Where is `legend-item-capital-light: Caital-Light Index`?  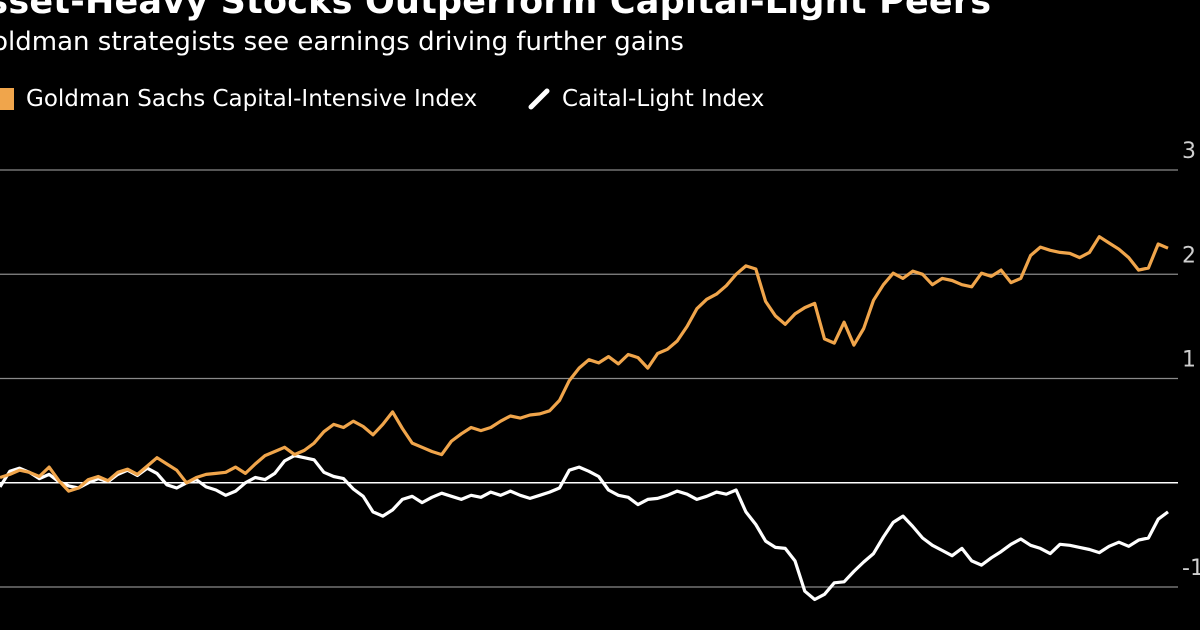
legend-item-capital-light: Caital-Light Index is located at coordinates (646, 99).